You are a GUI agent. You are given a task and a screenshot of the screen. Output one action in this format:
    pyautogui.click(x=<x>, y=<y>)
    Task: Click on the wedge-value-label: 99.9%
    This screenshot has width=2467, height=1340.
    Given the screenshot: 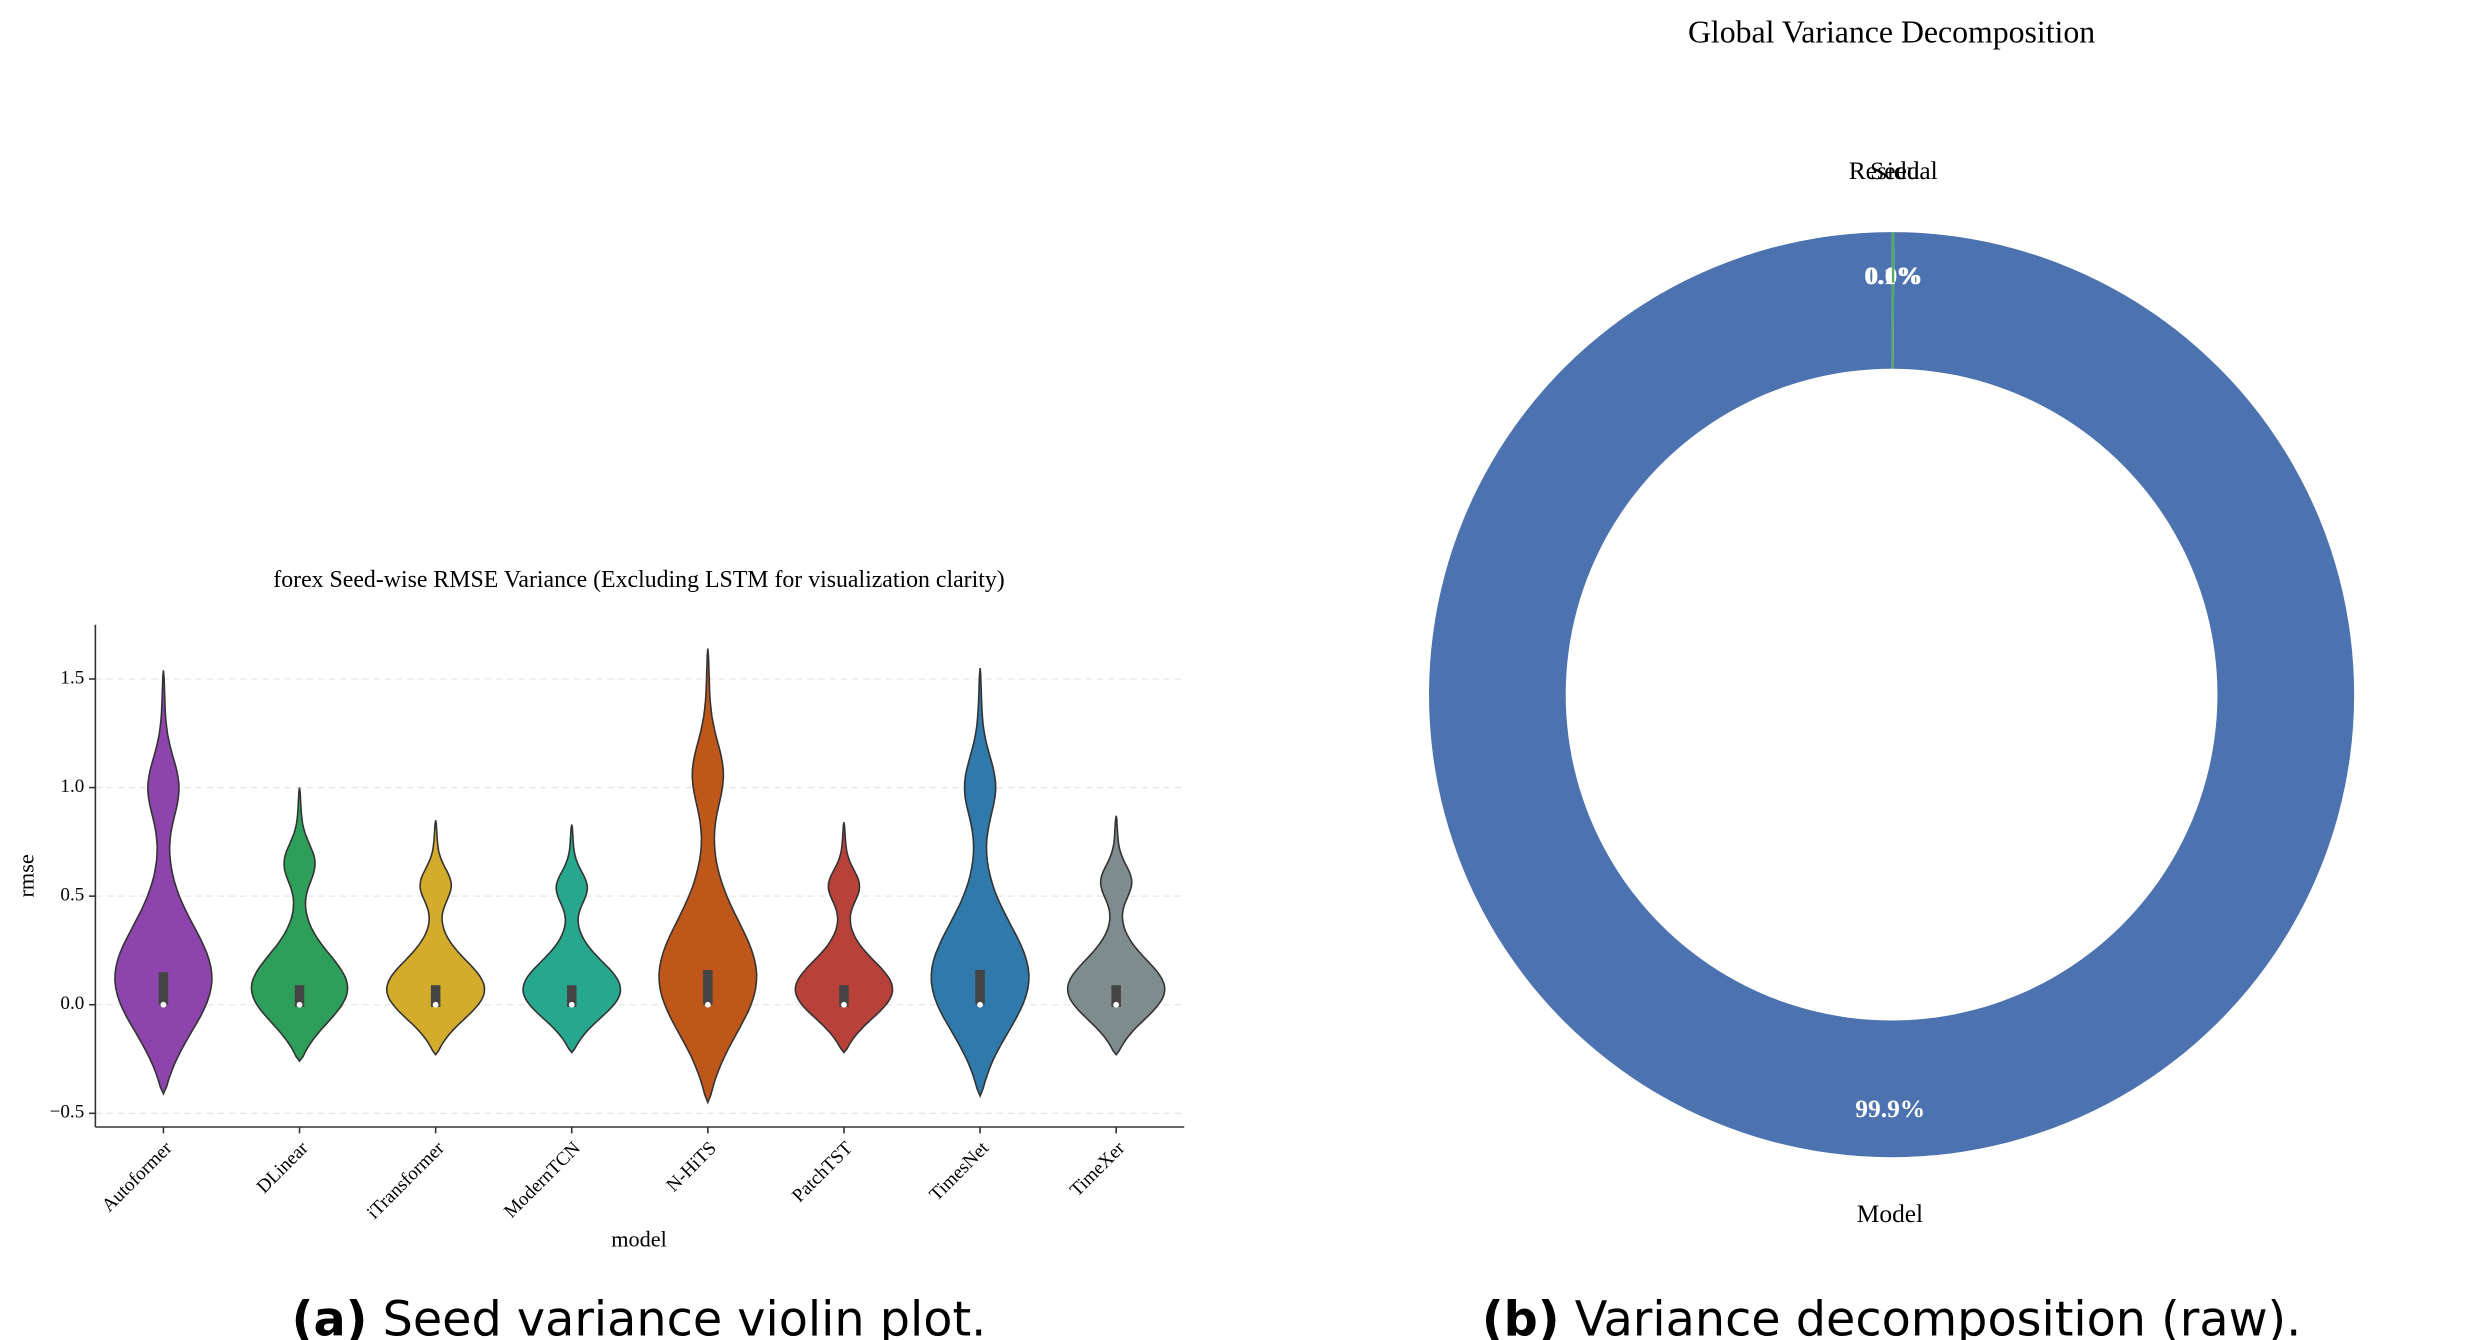 What is the action you would take?
    pyautogui.click(x=1890, y=1108)
    